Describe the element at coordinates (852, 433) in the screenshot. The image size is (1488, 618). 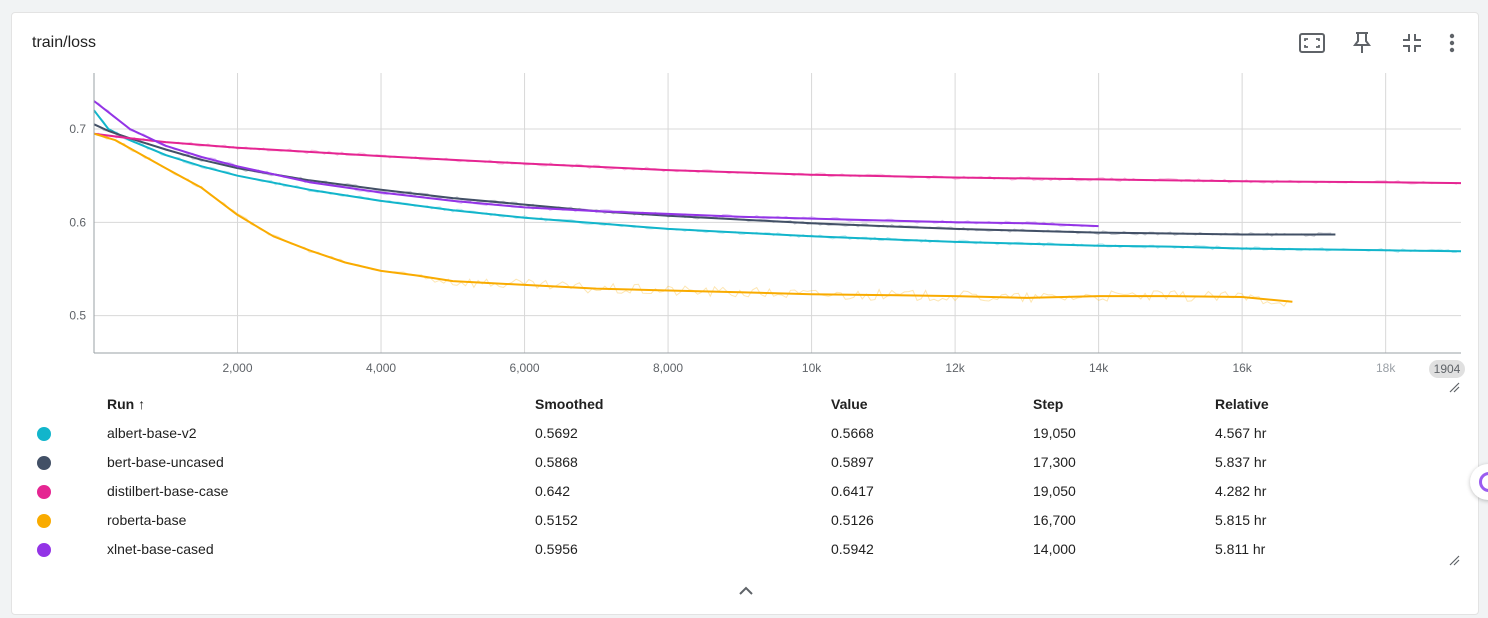
I see `raw-value: 0.5668` at that location.